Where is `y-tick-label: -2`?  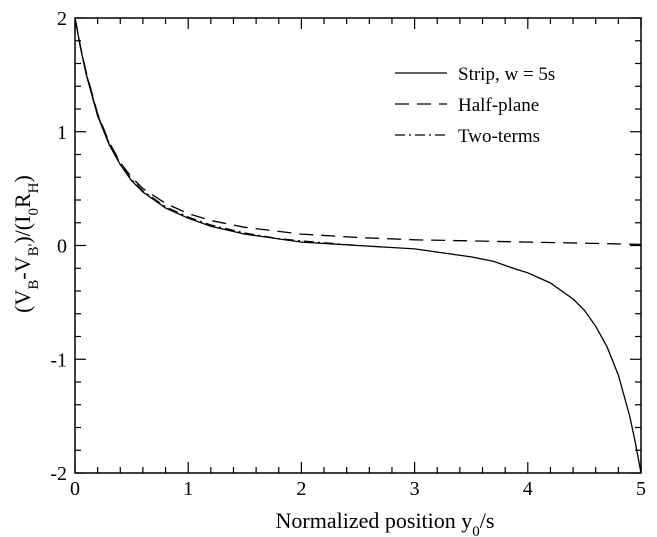
y-tick-label: -2 is located at coordinates (58, 474).